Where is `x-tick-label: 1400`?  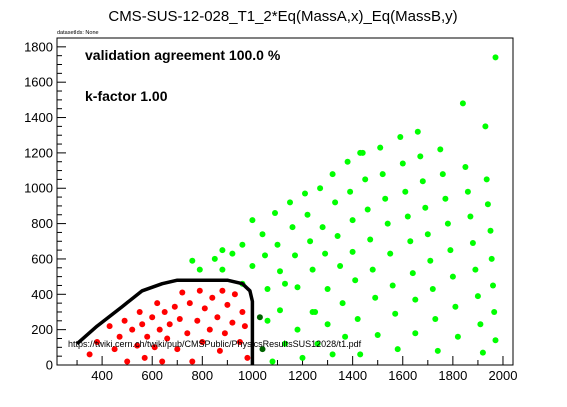 x-tick-label: 1400 is located at coordinates (352, 375).